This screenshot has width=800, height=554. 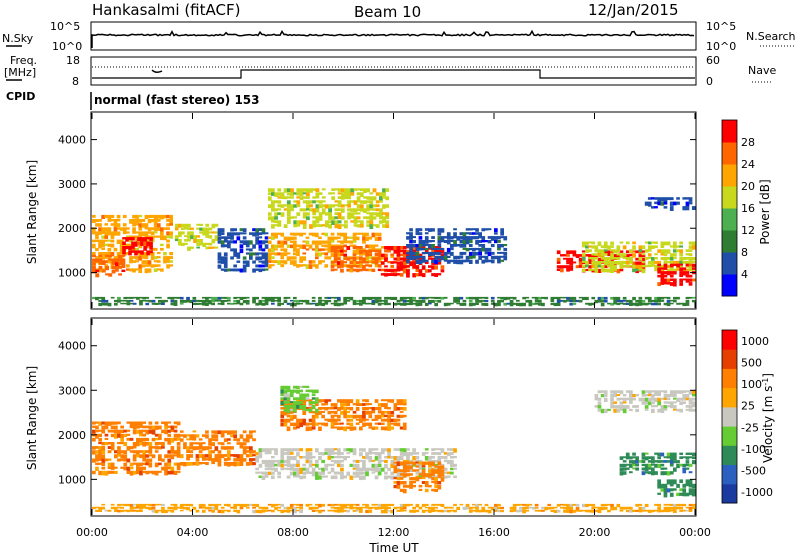 I want to click on power-echo-region, so click(x=137, y=246).